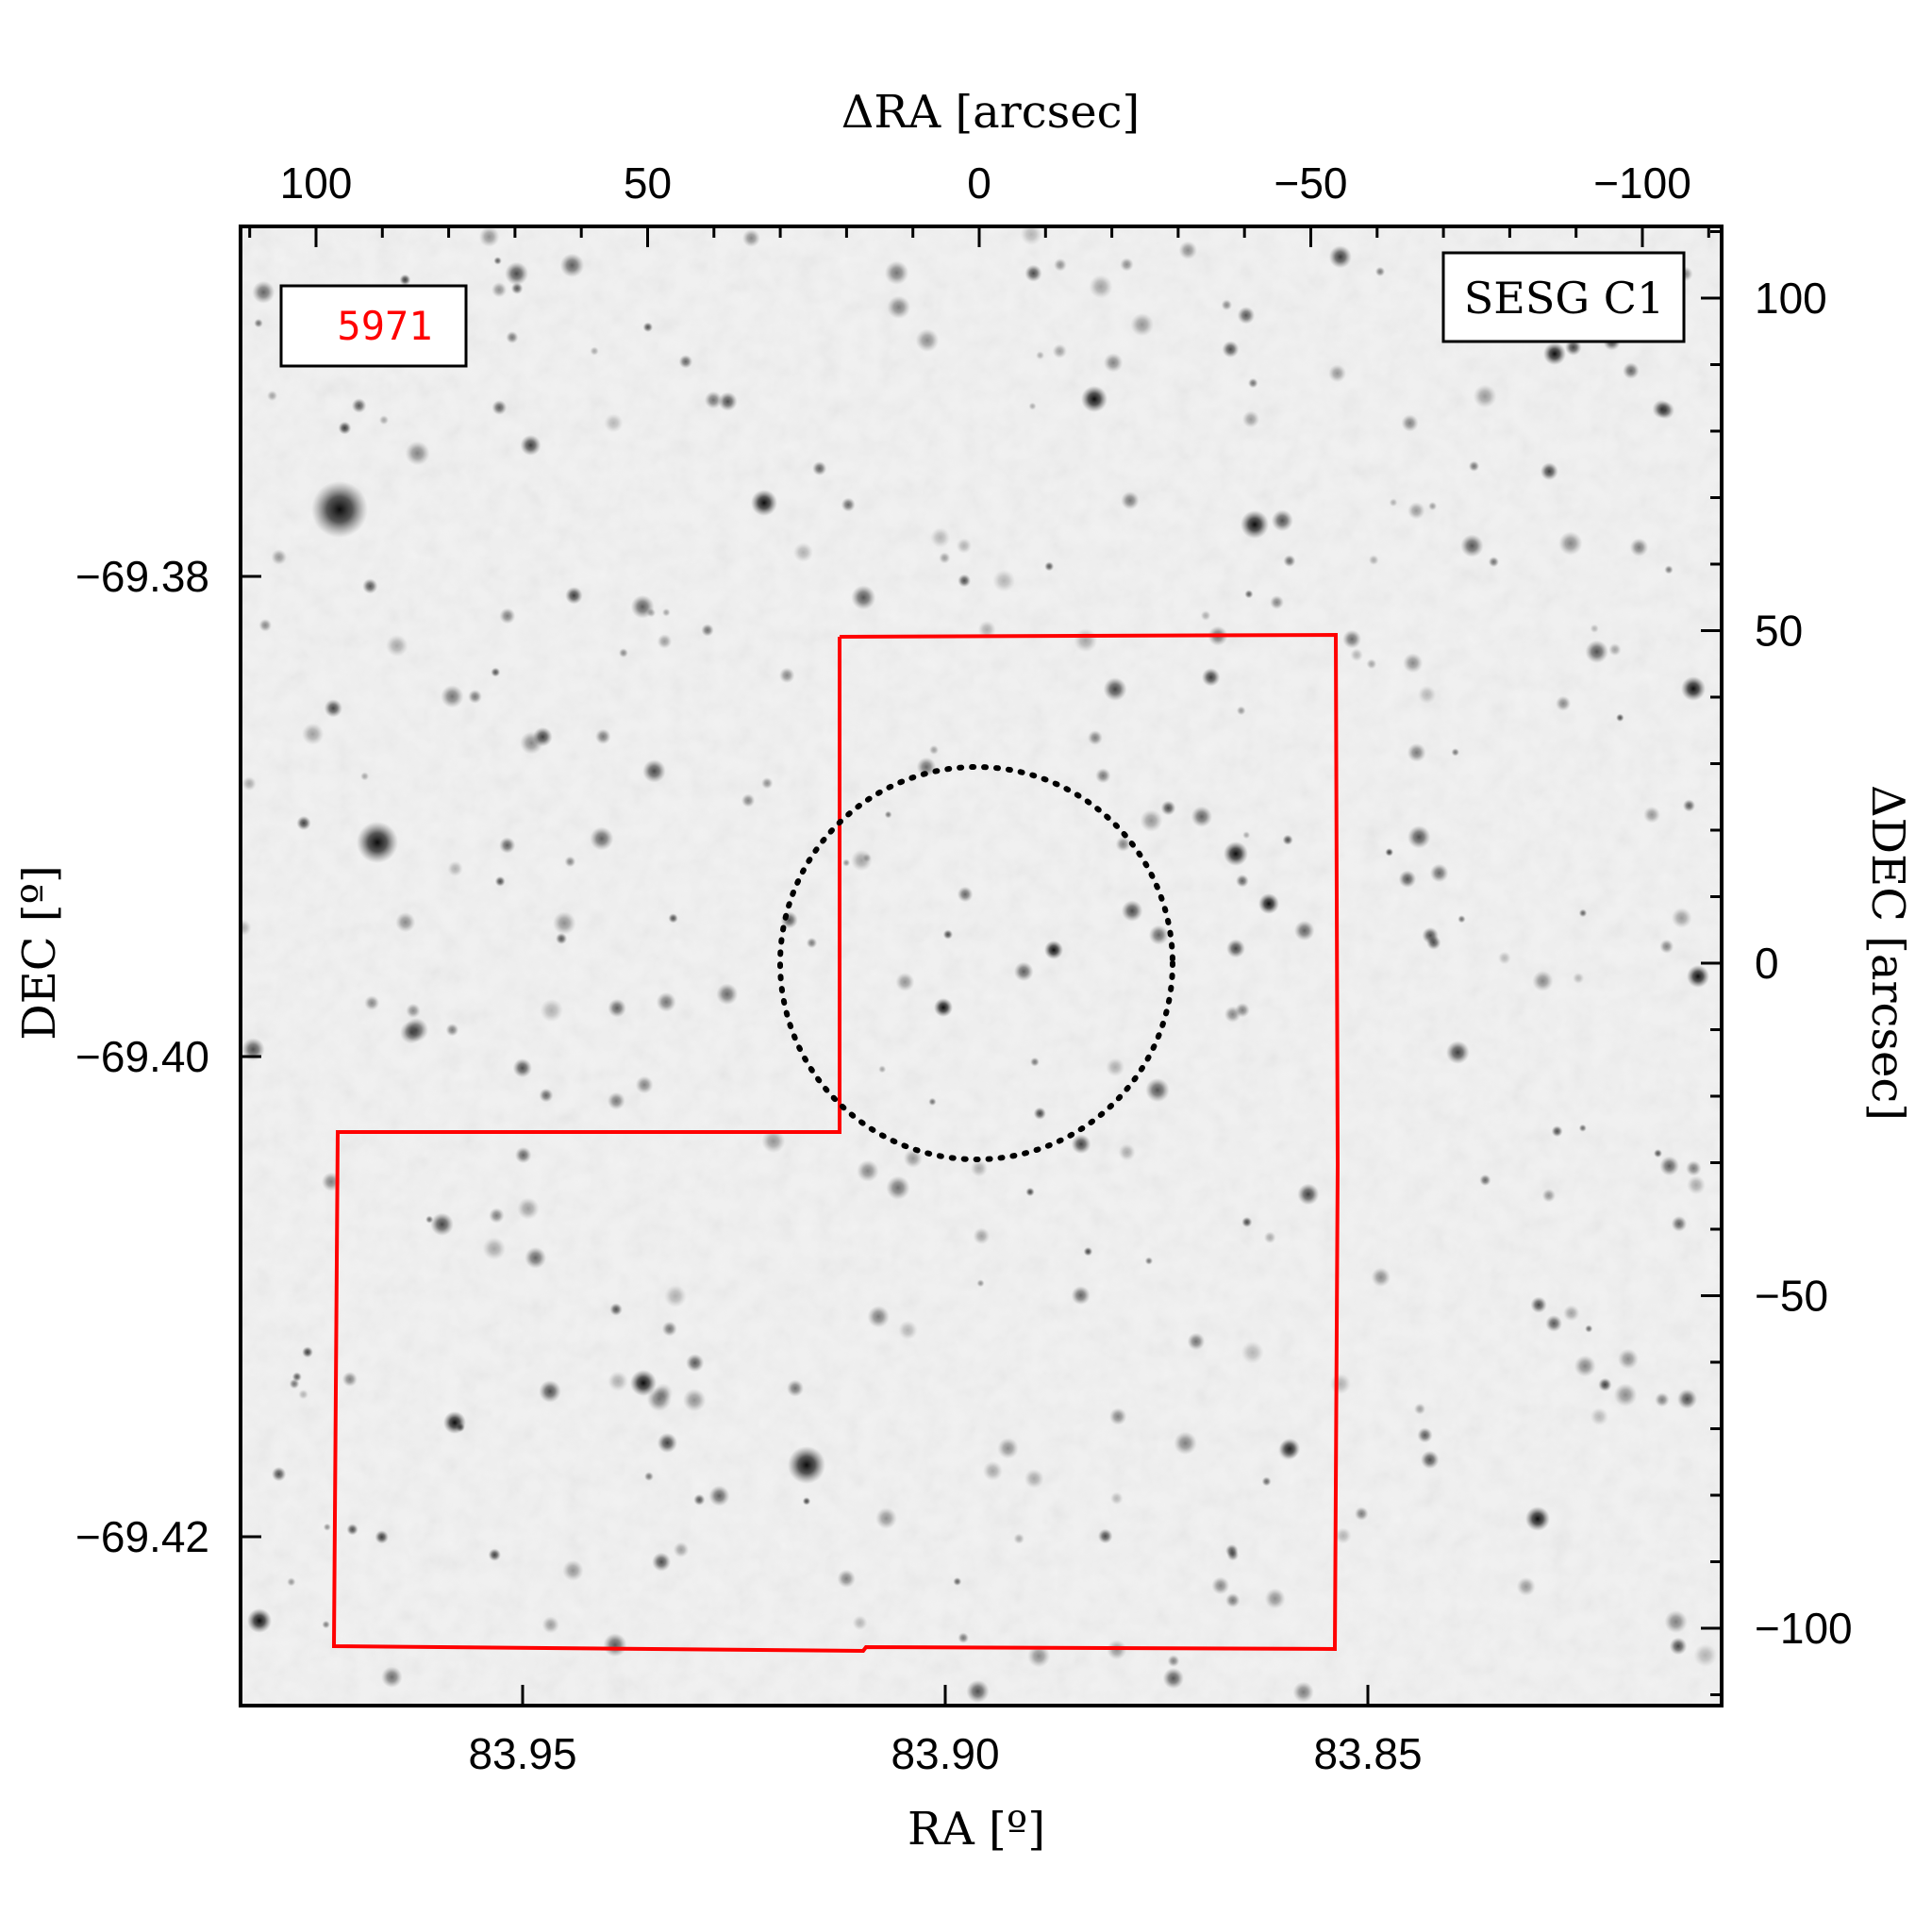 This screenshot has height=1932, width=1932. What do you see at coordinates (1368, 1753) in the screenshot?
I see `bottom-tick-label: 83.85` at bounding box center [1368, 1753].